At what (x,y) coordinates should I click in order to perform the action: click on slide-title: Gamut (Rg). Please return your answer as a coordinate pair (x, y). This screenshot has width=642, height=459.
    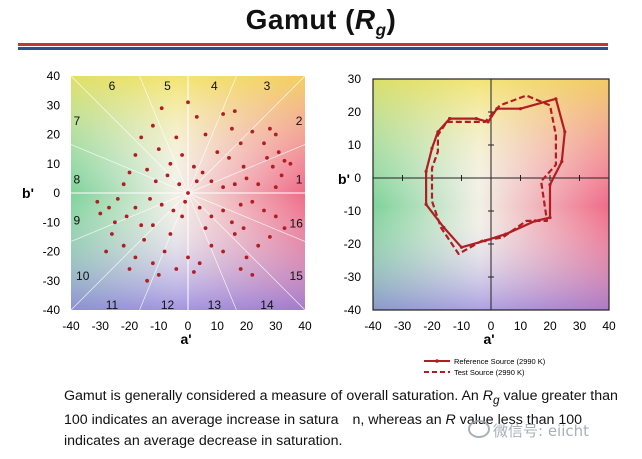
    Looking at the image, I should click on (321, 22).